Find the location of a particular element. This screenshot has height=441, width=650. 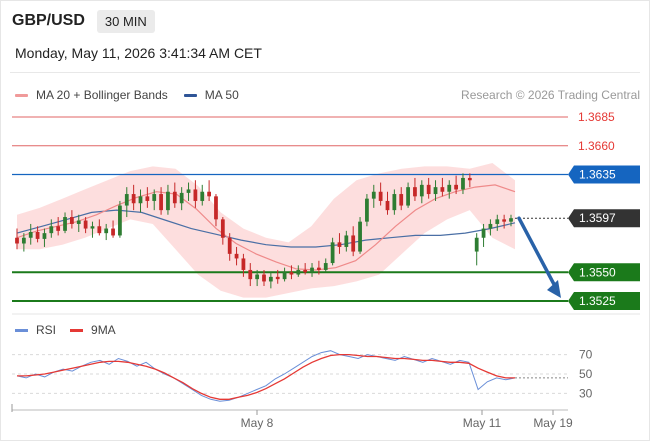

ma50-swatch is located at coordinates (190, 95).